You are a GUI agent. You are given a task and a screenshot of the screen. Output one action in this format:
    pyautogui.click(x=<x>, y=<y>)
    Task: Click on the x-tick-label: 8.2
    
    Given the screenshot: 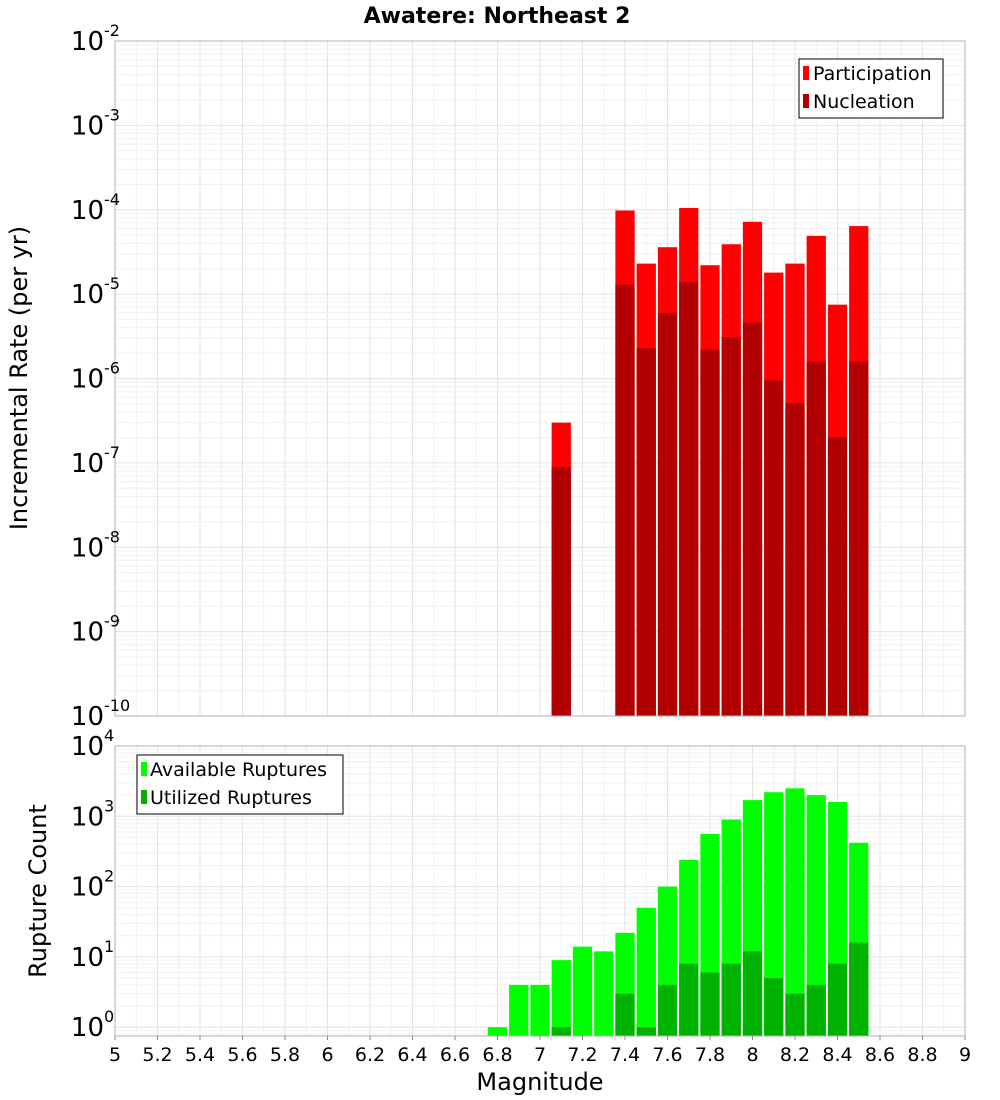 What is the action you would take?
    pyautogui.click(x=795, y=1055)
    